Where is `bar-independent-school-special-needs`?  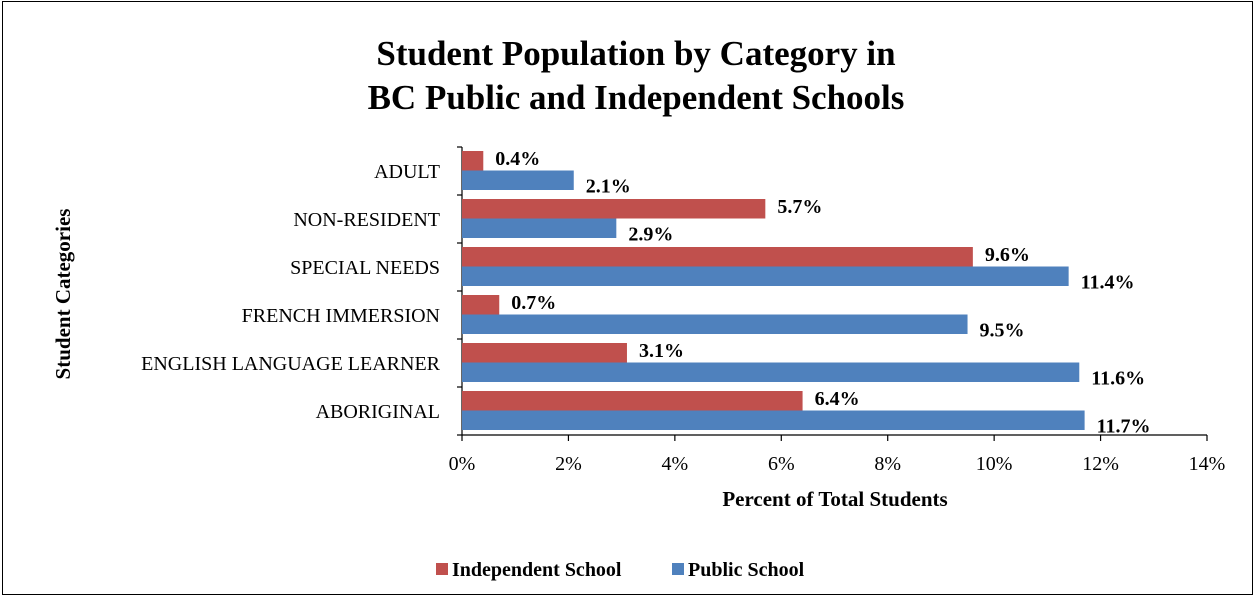 bar-independent-school-special-needs is located at coordinates (717, 257).